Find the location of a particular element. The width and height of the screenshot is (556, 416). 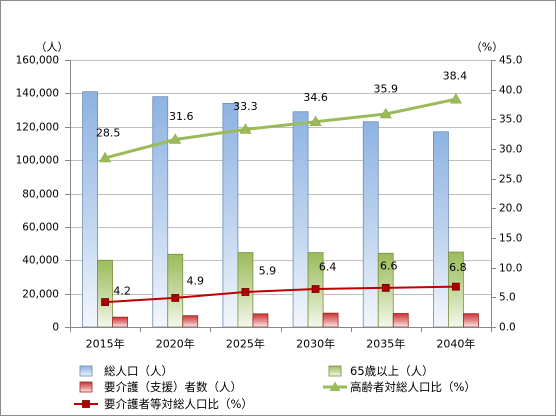

y2-axis-tick-label: 5.0 is located at coordinates (507, 298).